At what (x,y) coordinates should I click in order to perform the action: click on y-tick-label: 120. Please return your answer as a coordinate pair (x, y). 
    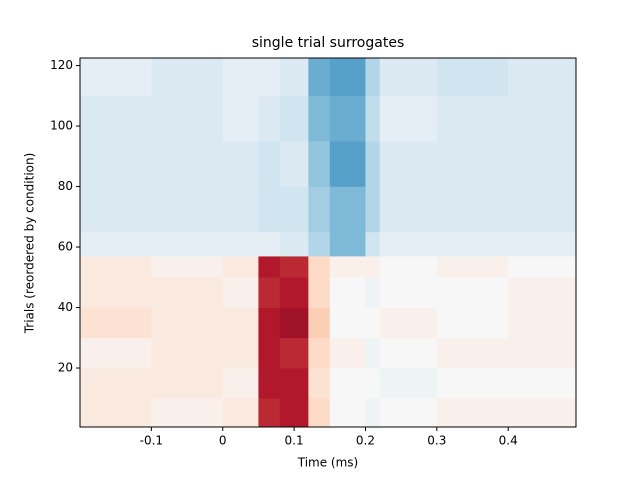
    Looking at the image, I should click on (61, 65).